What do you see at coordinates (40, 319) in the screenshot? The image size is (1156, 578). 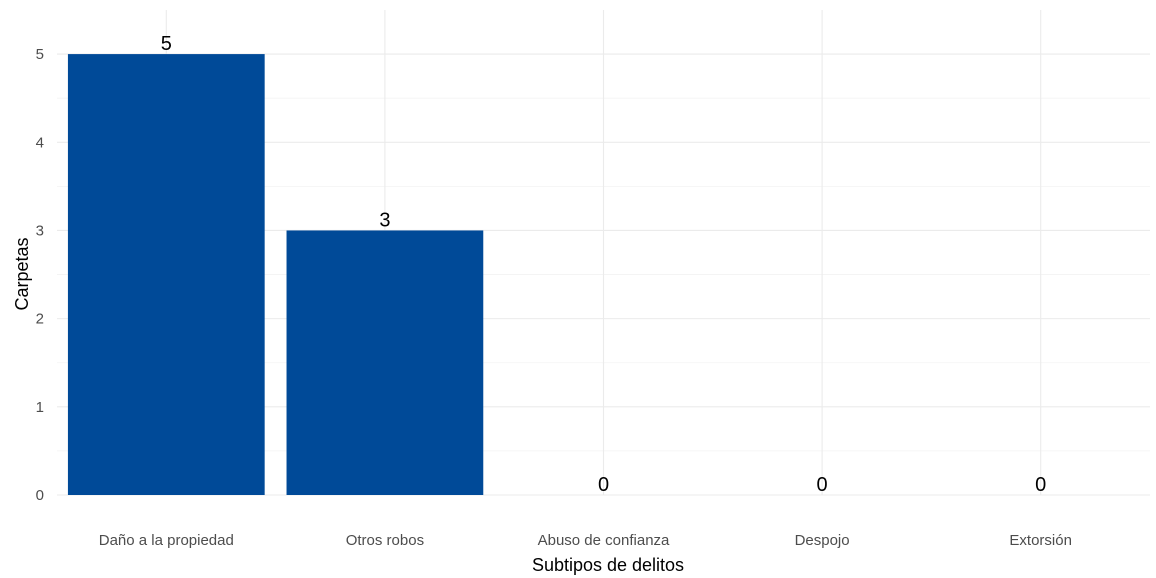 I see `y-tick-label: 2` at bounding box center [40, 319].